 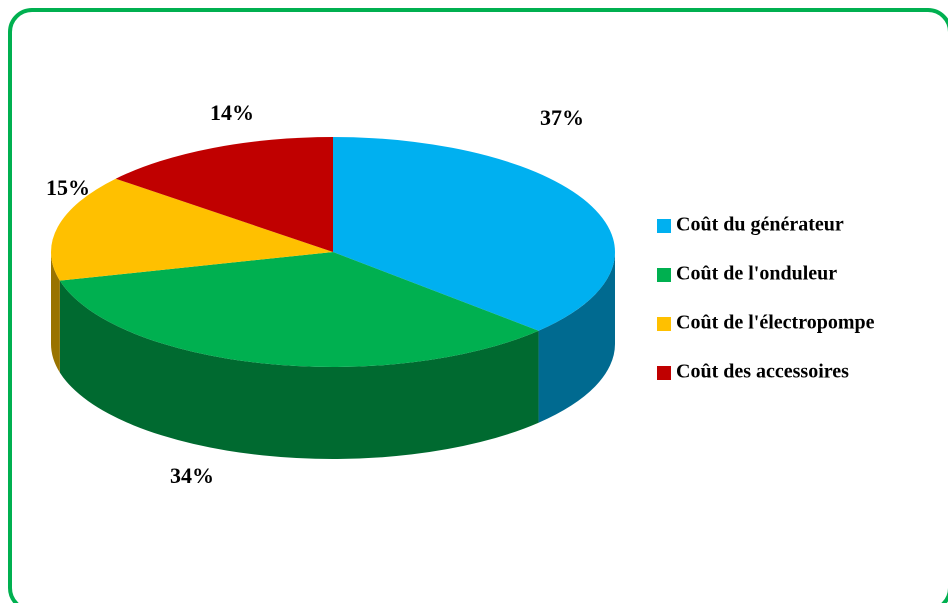 What do you see at coordinates (68, 187) in the screenshot?
I see `data-label: 15%` at bounding box center [68, 187].